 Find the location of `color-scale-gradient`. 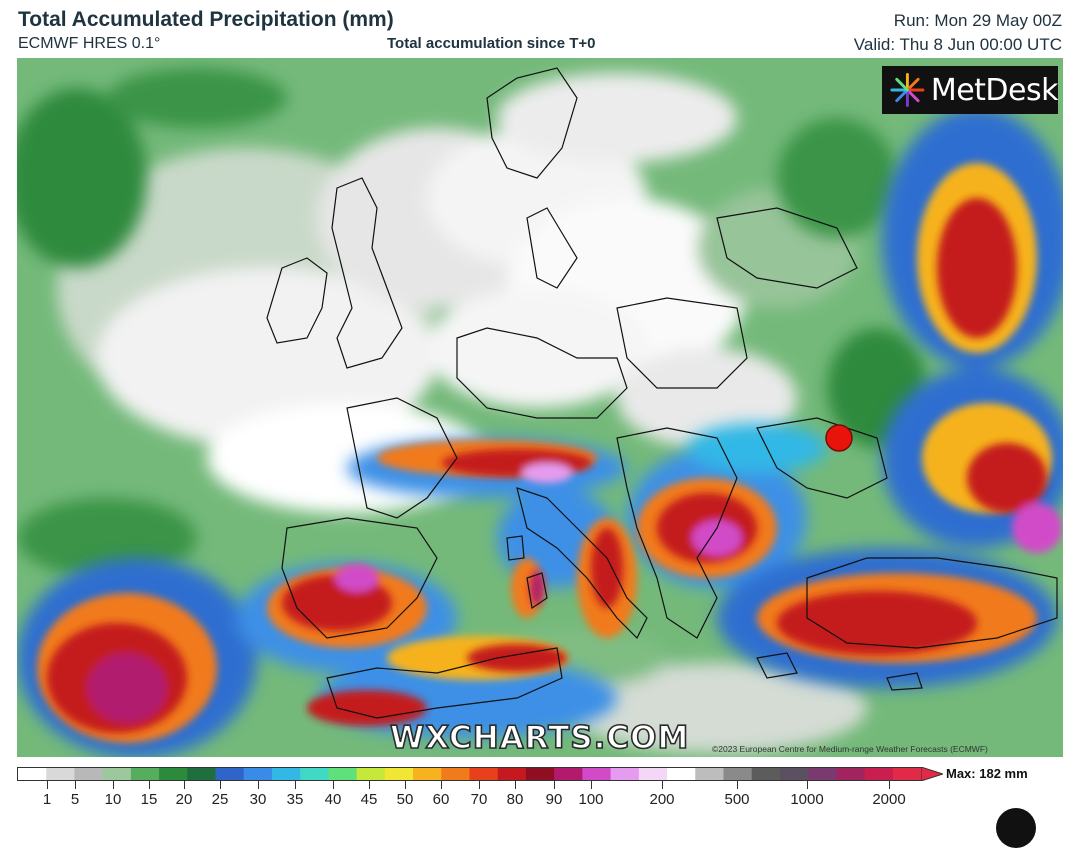

color-scale-gradient is located at coordinates (469, 774).